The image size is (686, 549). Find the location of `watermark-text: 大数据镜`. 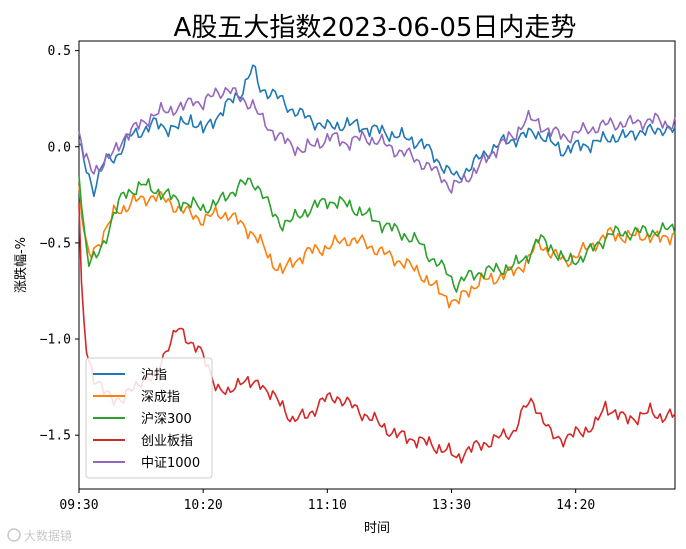

watermark-text: 大数据镜 is located at coordinates (48, 535).